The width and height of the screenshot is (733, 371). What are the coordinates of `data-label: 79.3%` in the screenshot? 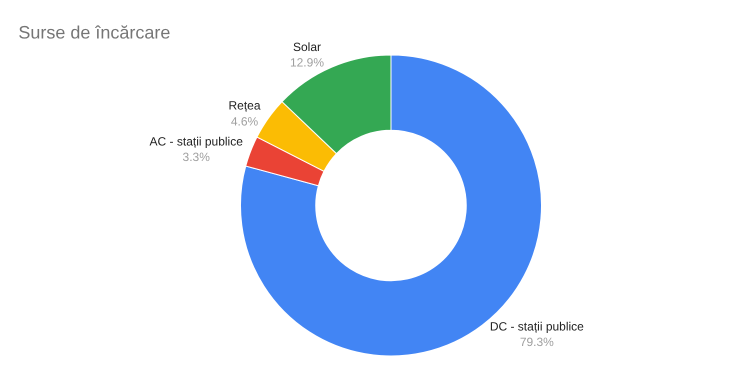 It's located at (537, 342).